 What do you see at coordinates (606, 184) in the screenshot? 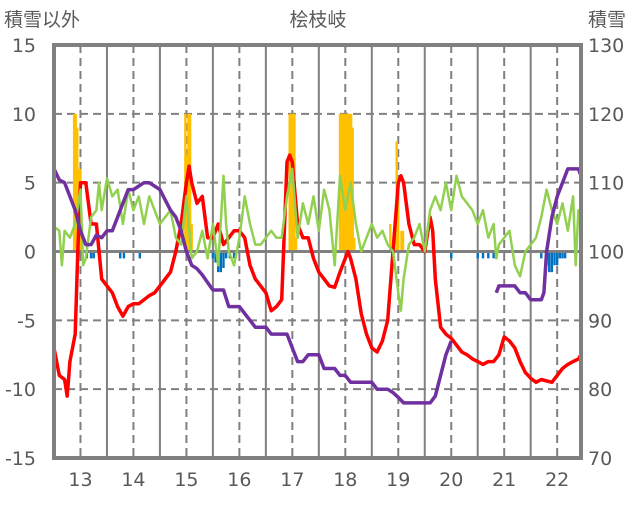
I see `right-tick-label: 110` at bounding box center [606, 184].